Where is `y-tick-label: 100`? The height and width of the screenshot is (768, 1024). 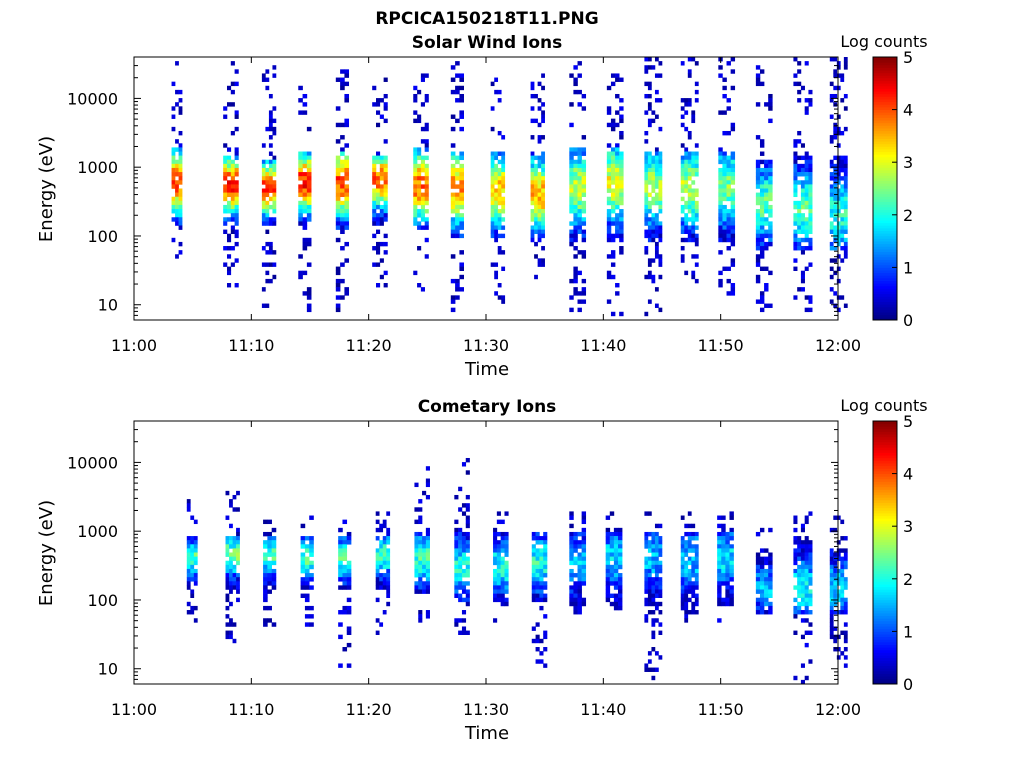
y-tick-label: 100 is located at coordinates (102, 600).